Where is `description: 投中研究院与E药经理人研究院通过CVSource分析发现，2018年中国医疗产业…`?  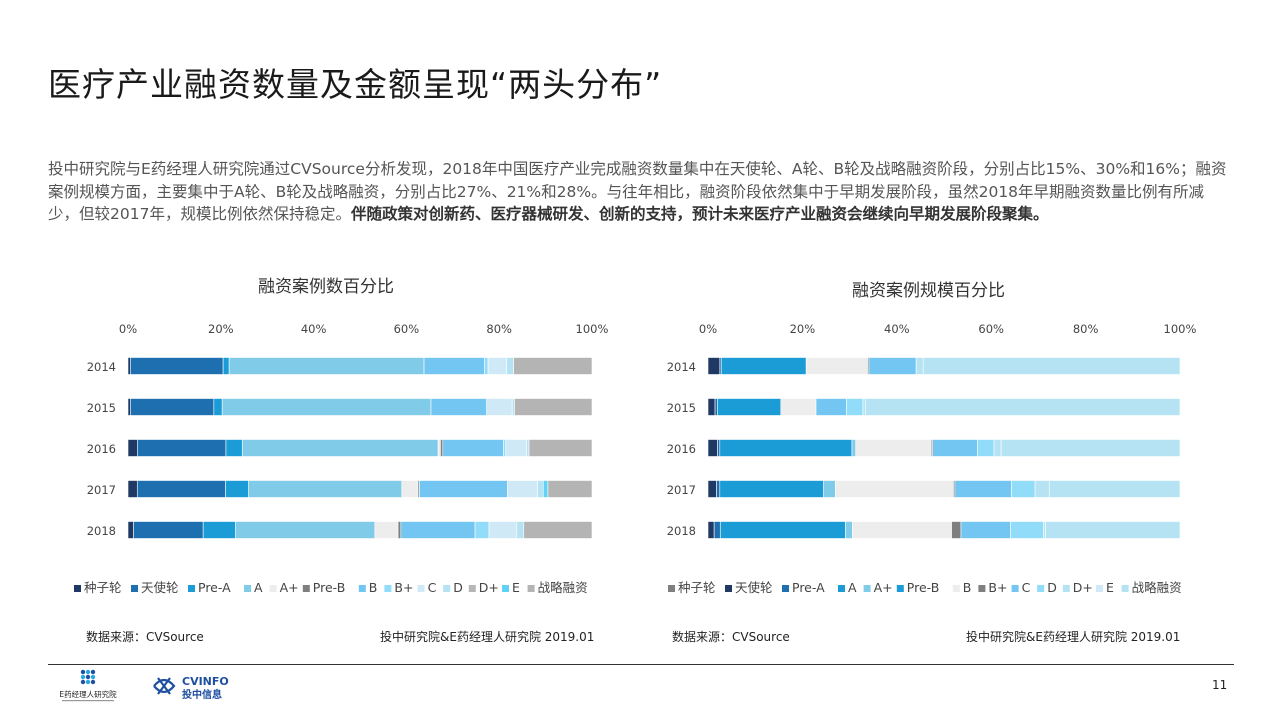 description: 投中研究院与E药经理人研究院通过CVSource分析发现，2018年中国医疗产业… is located at coordinates (638, 192).